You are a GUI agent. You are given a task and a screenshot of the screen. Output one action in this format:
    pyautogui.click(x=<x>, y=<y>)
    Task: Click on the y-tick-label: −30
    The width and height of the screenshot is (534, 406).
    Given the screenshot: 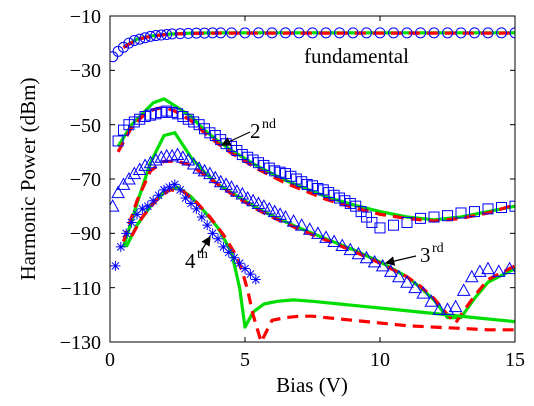 What is the action you would take?
    pyautogui.click(x=85, y=71)
    